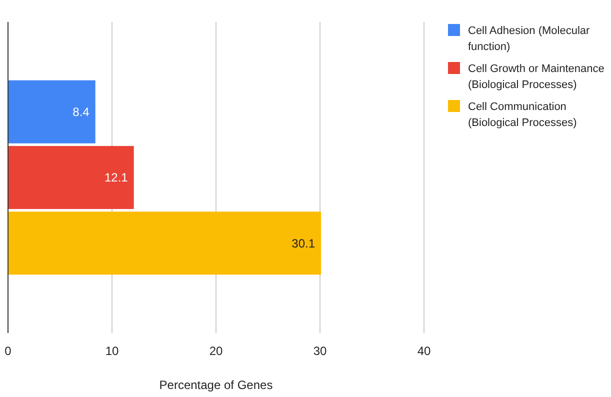 The height and width of the screenshot is (397, 611). What do you see at coordinates (304, 243) in the screenshot?
I see `data-label: 30.1` at bounding box center [304, 243].